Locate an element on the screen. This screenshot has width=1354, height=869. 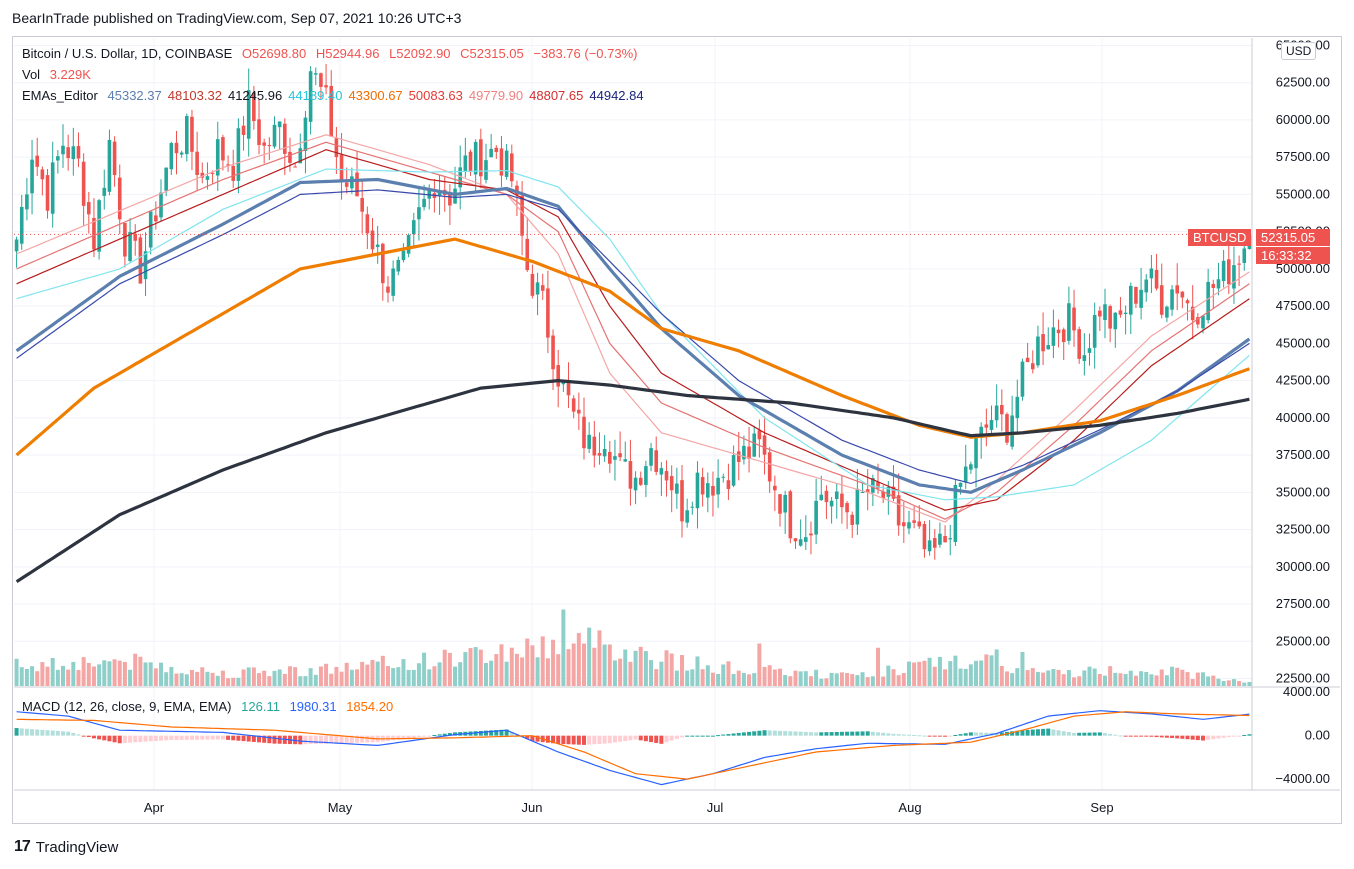
ema-value: 48103.32 is located at coordinates (194, 95).